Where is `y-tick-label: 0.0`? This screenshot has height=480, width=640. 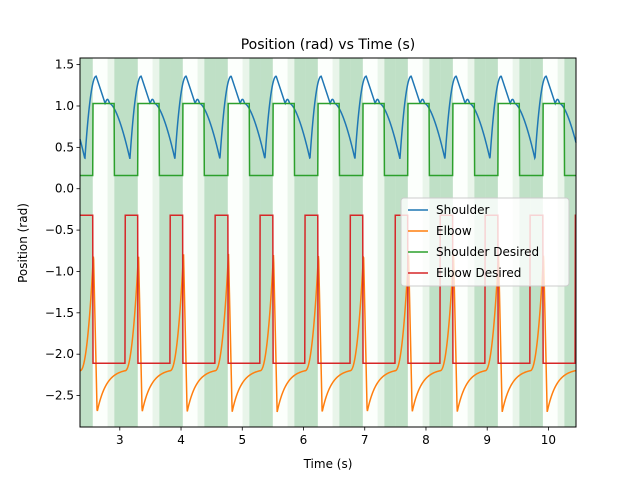
y-tick-label: 0.0 is located at coordinates (64, 189).